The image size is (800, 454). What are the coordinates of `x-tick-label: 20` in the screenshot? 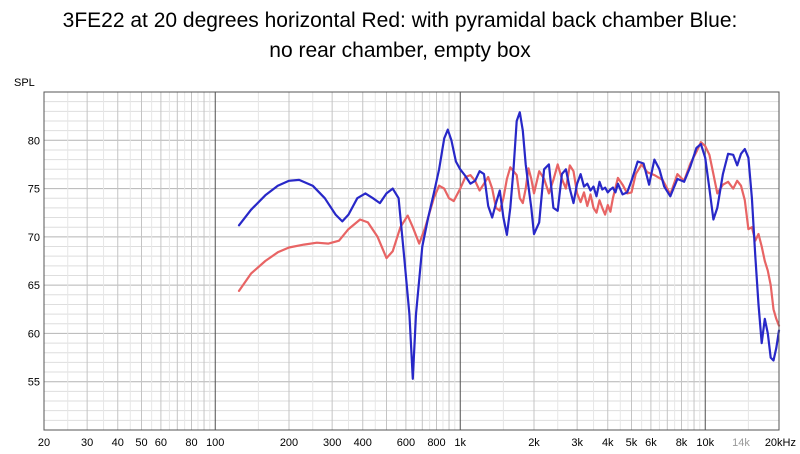 It's located at (44, 443).